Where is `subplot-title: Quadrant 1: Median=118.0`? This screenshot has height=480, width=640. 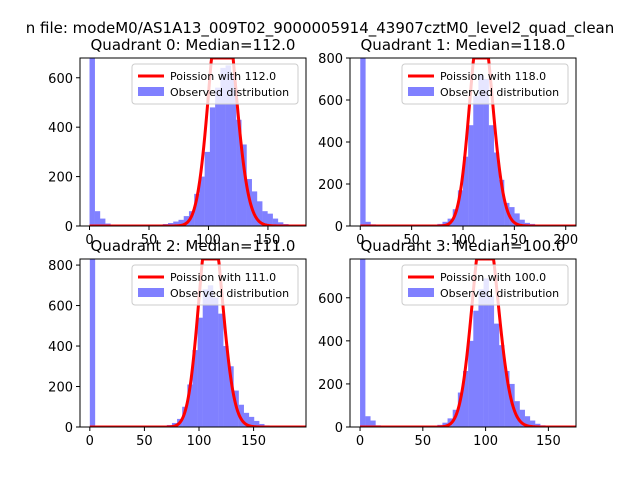 subplot-title: Quadrant 1: Median=118.0 is located at coordinates (463, 45).